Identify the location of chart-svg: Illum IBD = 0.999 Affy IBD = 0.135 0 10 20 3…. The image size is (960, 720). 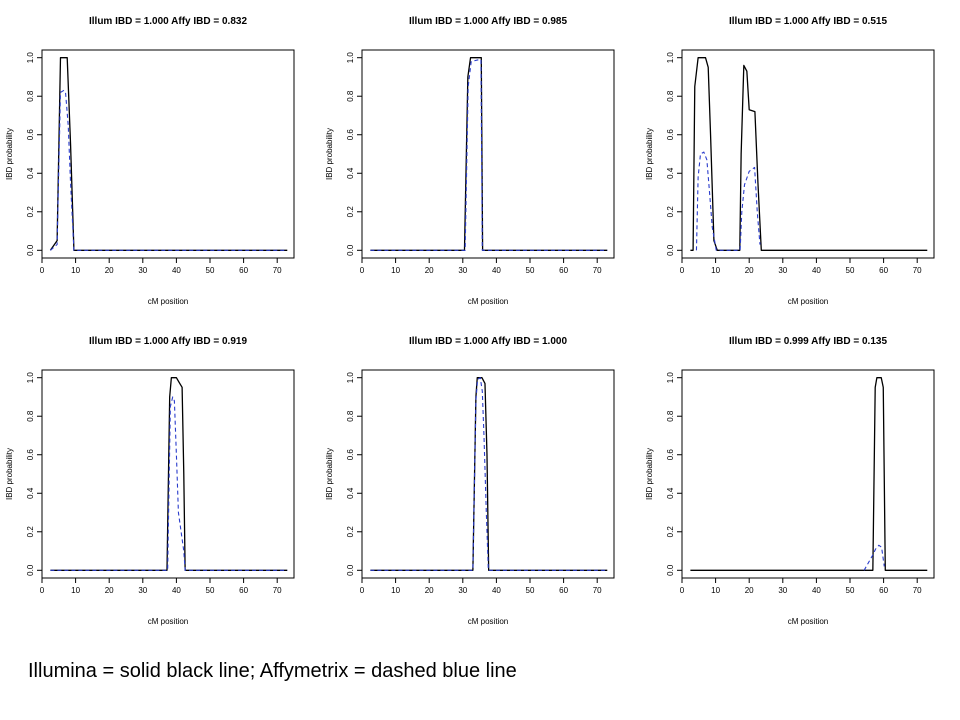
(790, 481).